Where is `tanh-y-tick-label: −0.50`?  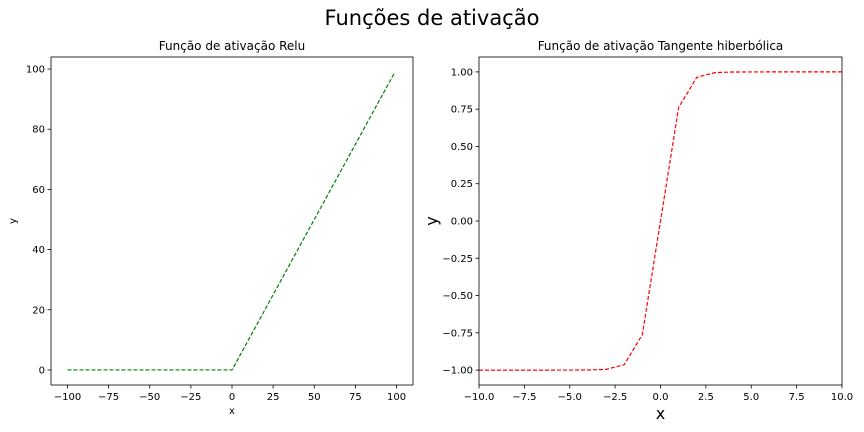 tanh-y-tick-label: −0.50 is located at coordinates (457, 296).